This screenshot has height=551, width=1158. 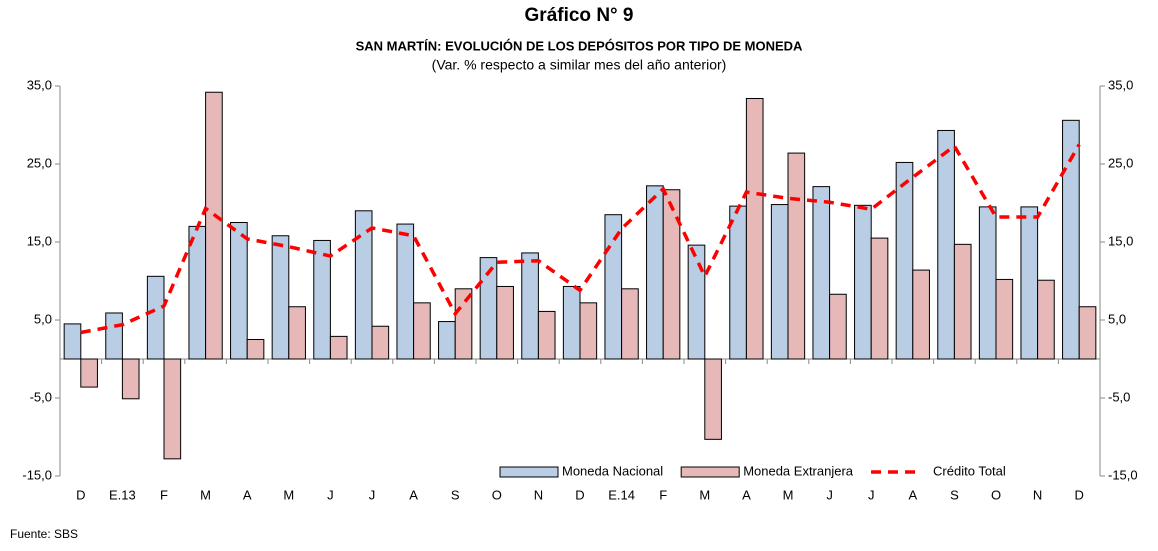 What do you see at coordinates (39, 240) in the screenshot?
I see `y-tick-label: 15,0` at bounding box center [39, 240].